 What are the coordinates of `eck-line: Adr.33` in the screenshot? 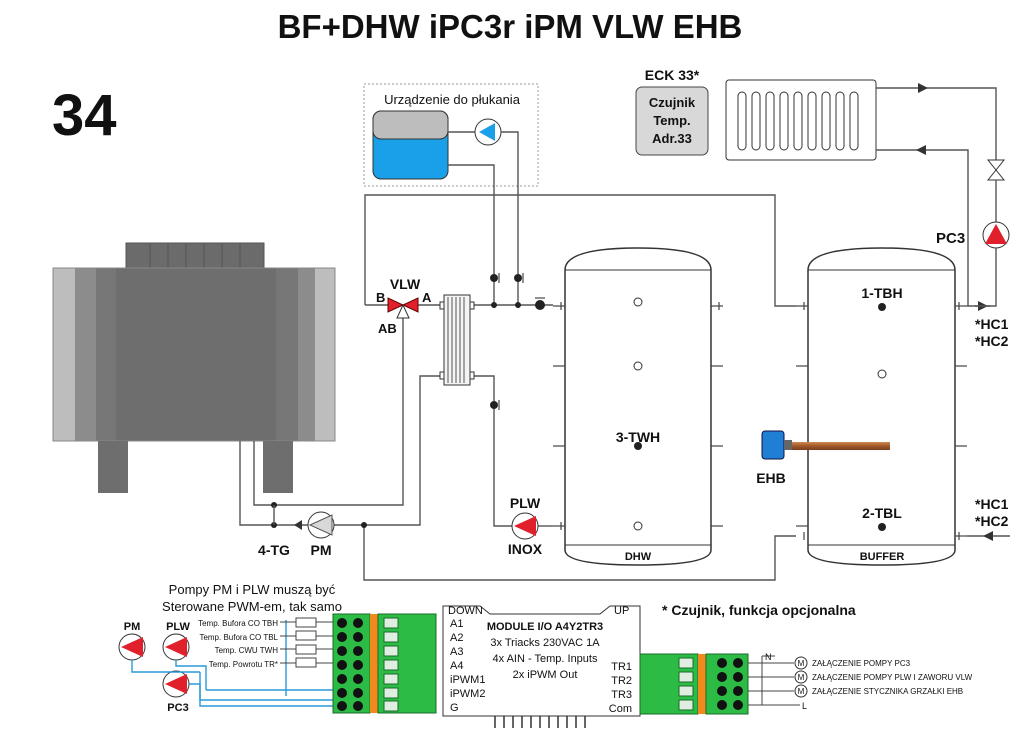 It's located at (672, 138).